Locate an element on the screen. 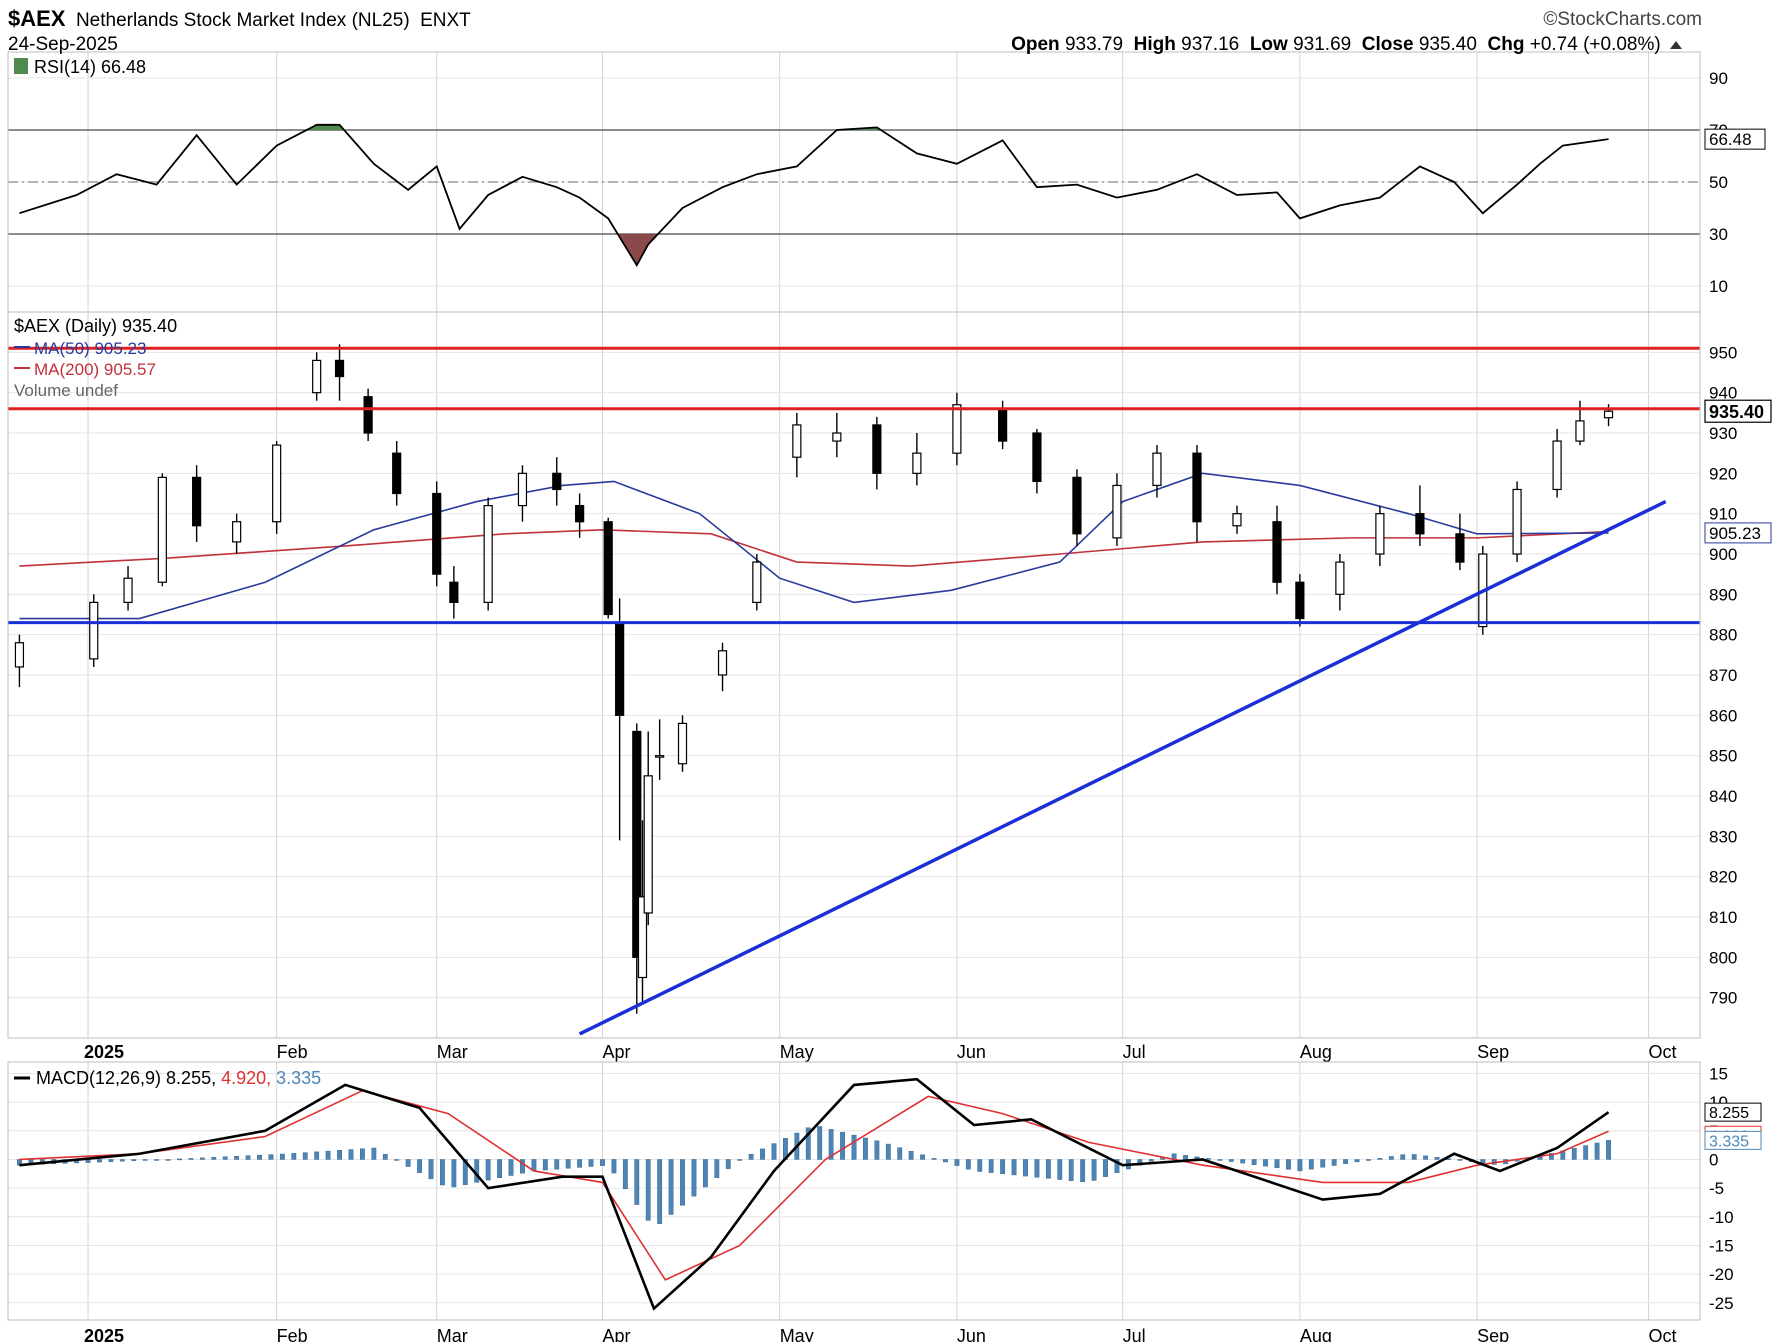  ma50-value-box is located at coordinates (1738, 533).